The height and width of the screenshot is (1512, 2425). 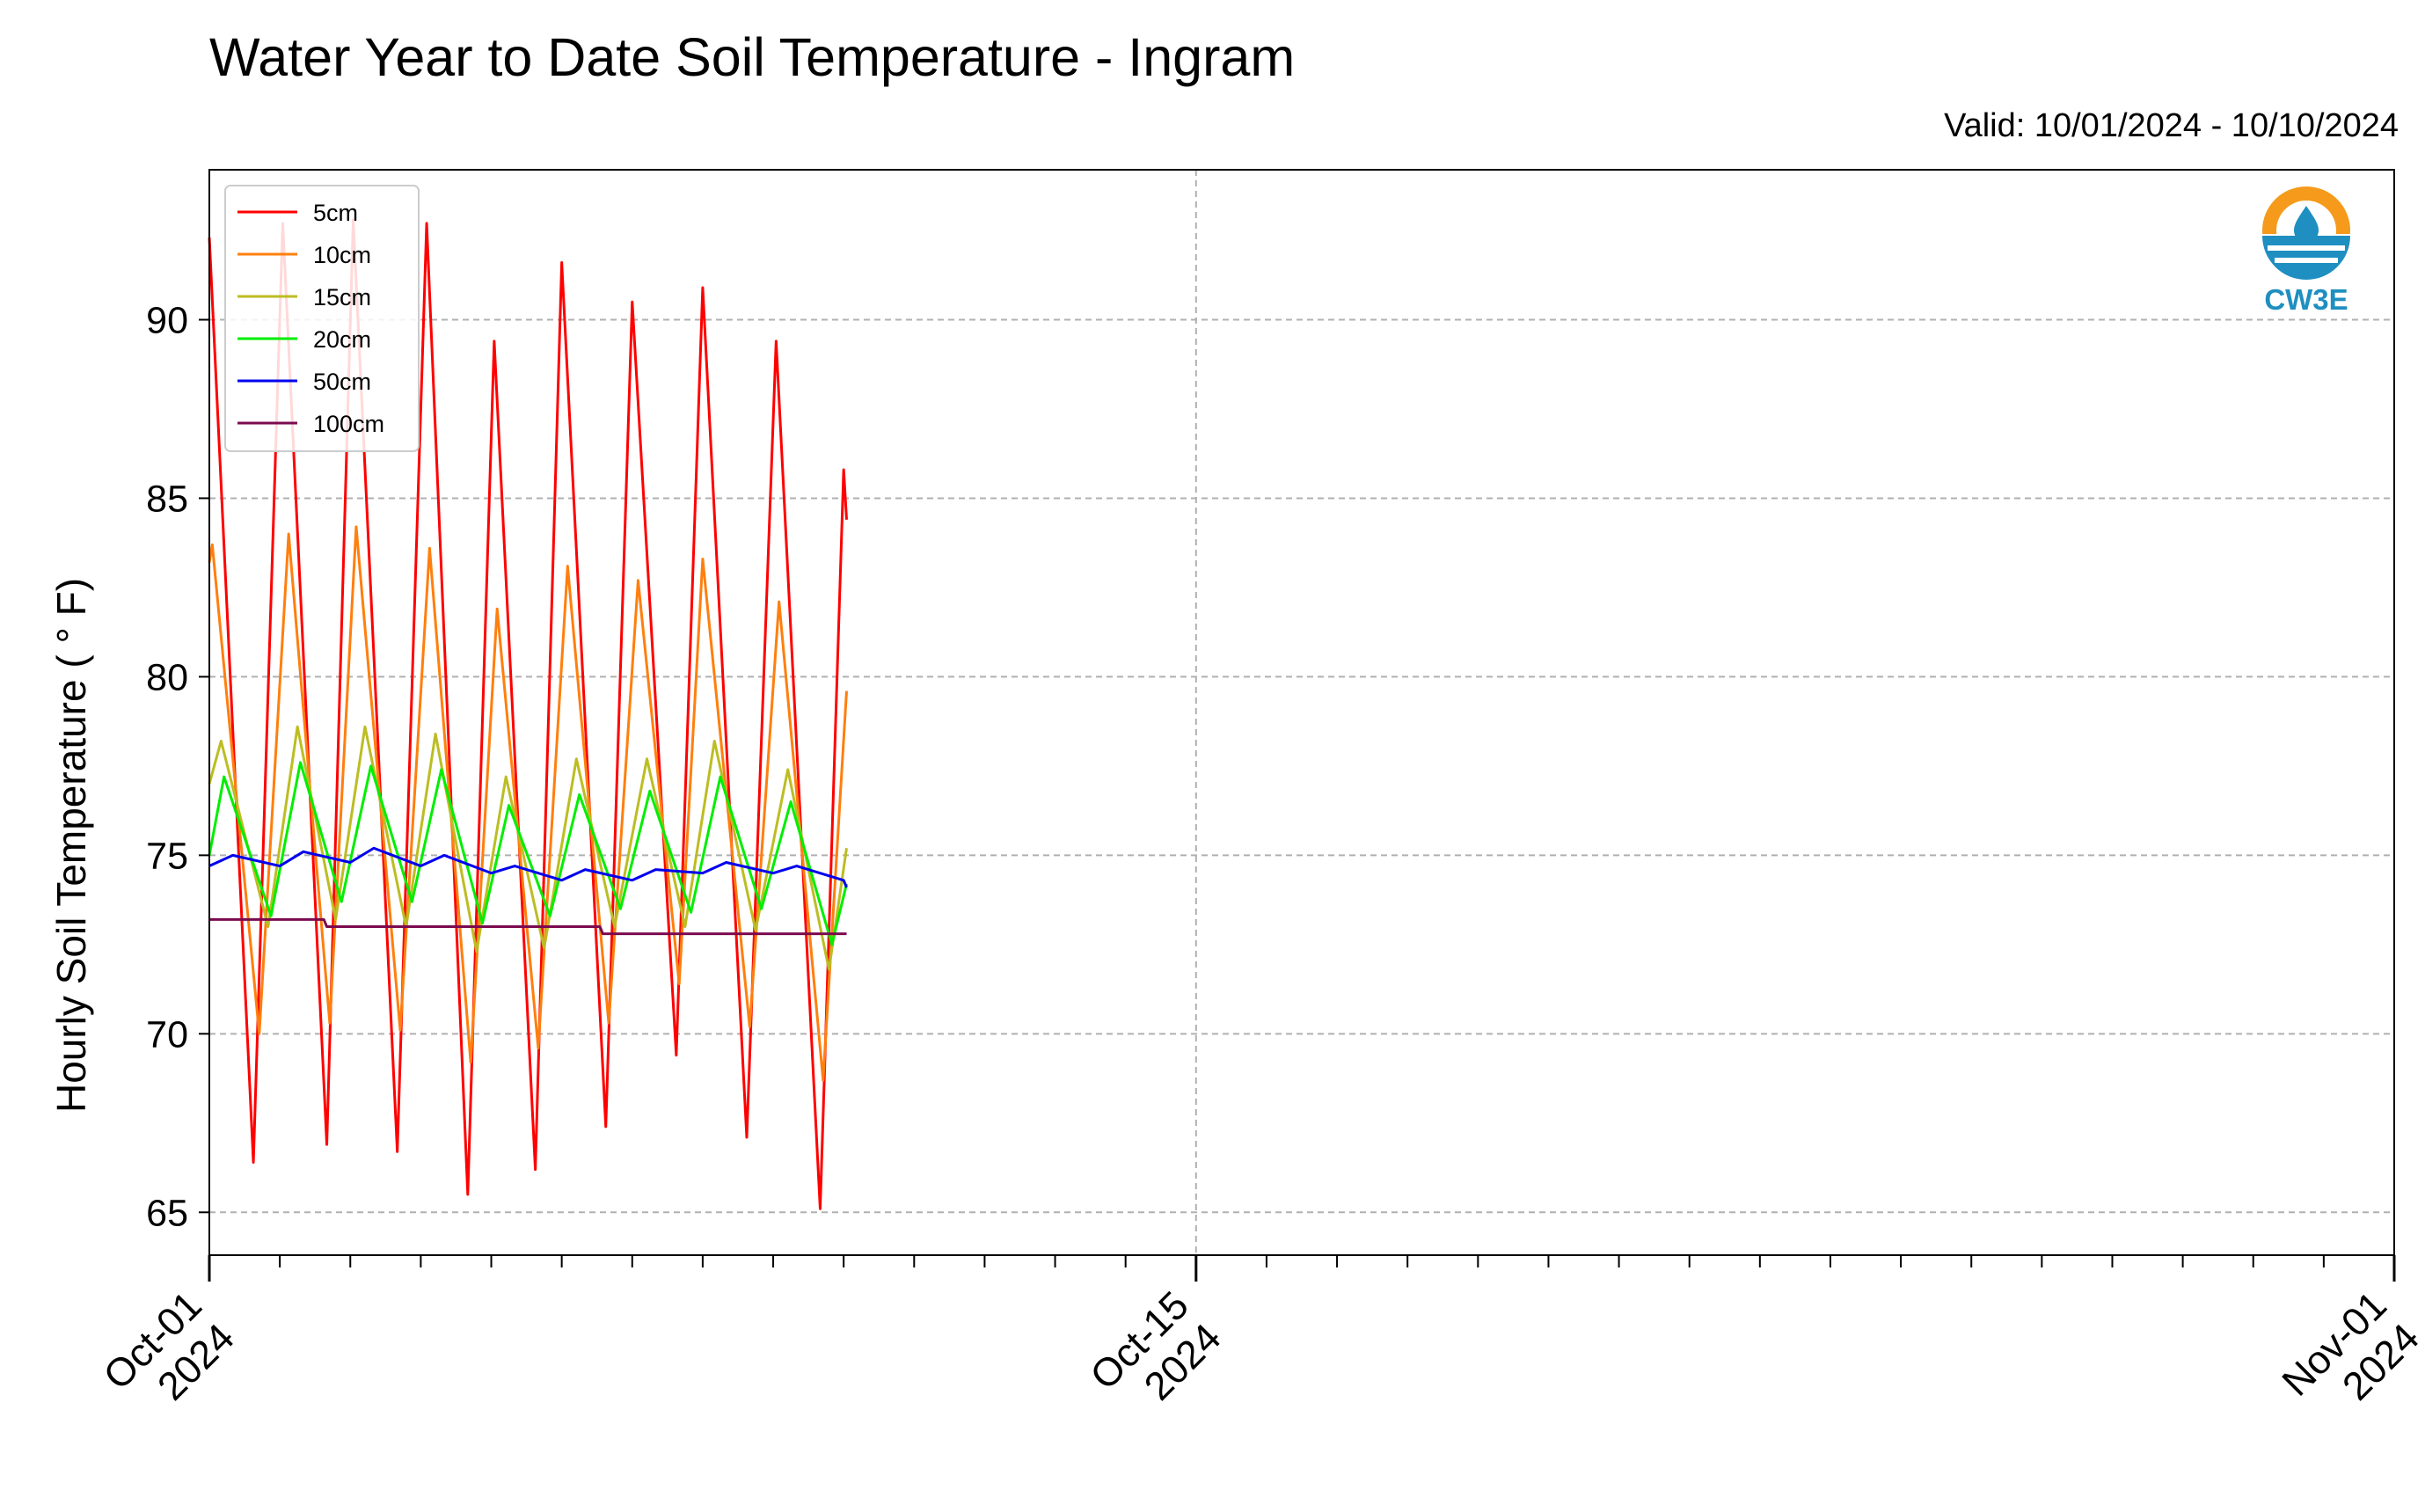 What do you see at coordinates (528, 927) in the screenshot?
I see `series-line-100cm` at bounding box center [528, 927].